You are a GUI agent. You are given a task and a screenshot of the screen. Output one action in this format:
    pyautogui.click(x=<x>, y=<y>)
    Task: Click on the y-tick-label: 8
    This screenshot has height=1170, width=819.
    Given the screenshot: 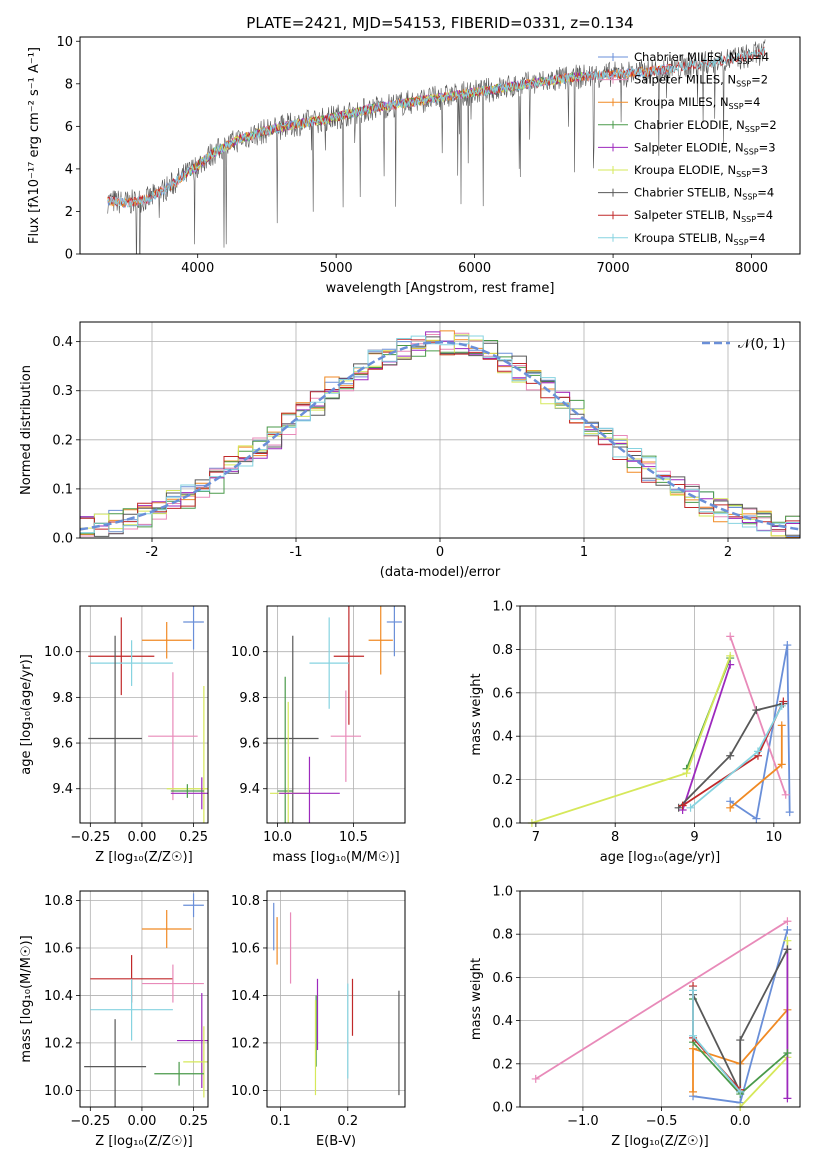 What is the action you would take?
    pyautogui.click(x=69, y=84)
    